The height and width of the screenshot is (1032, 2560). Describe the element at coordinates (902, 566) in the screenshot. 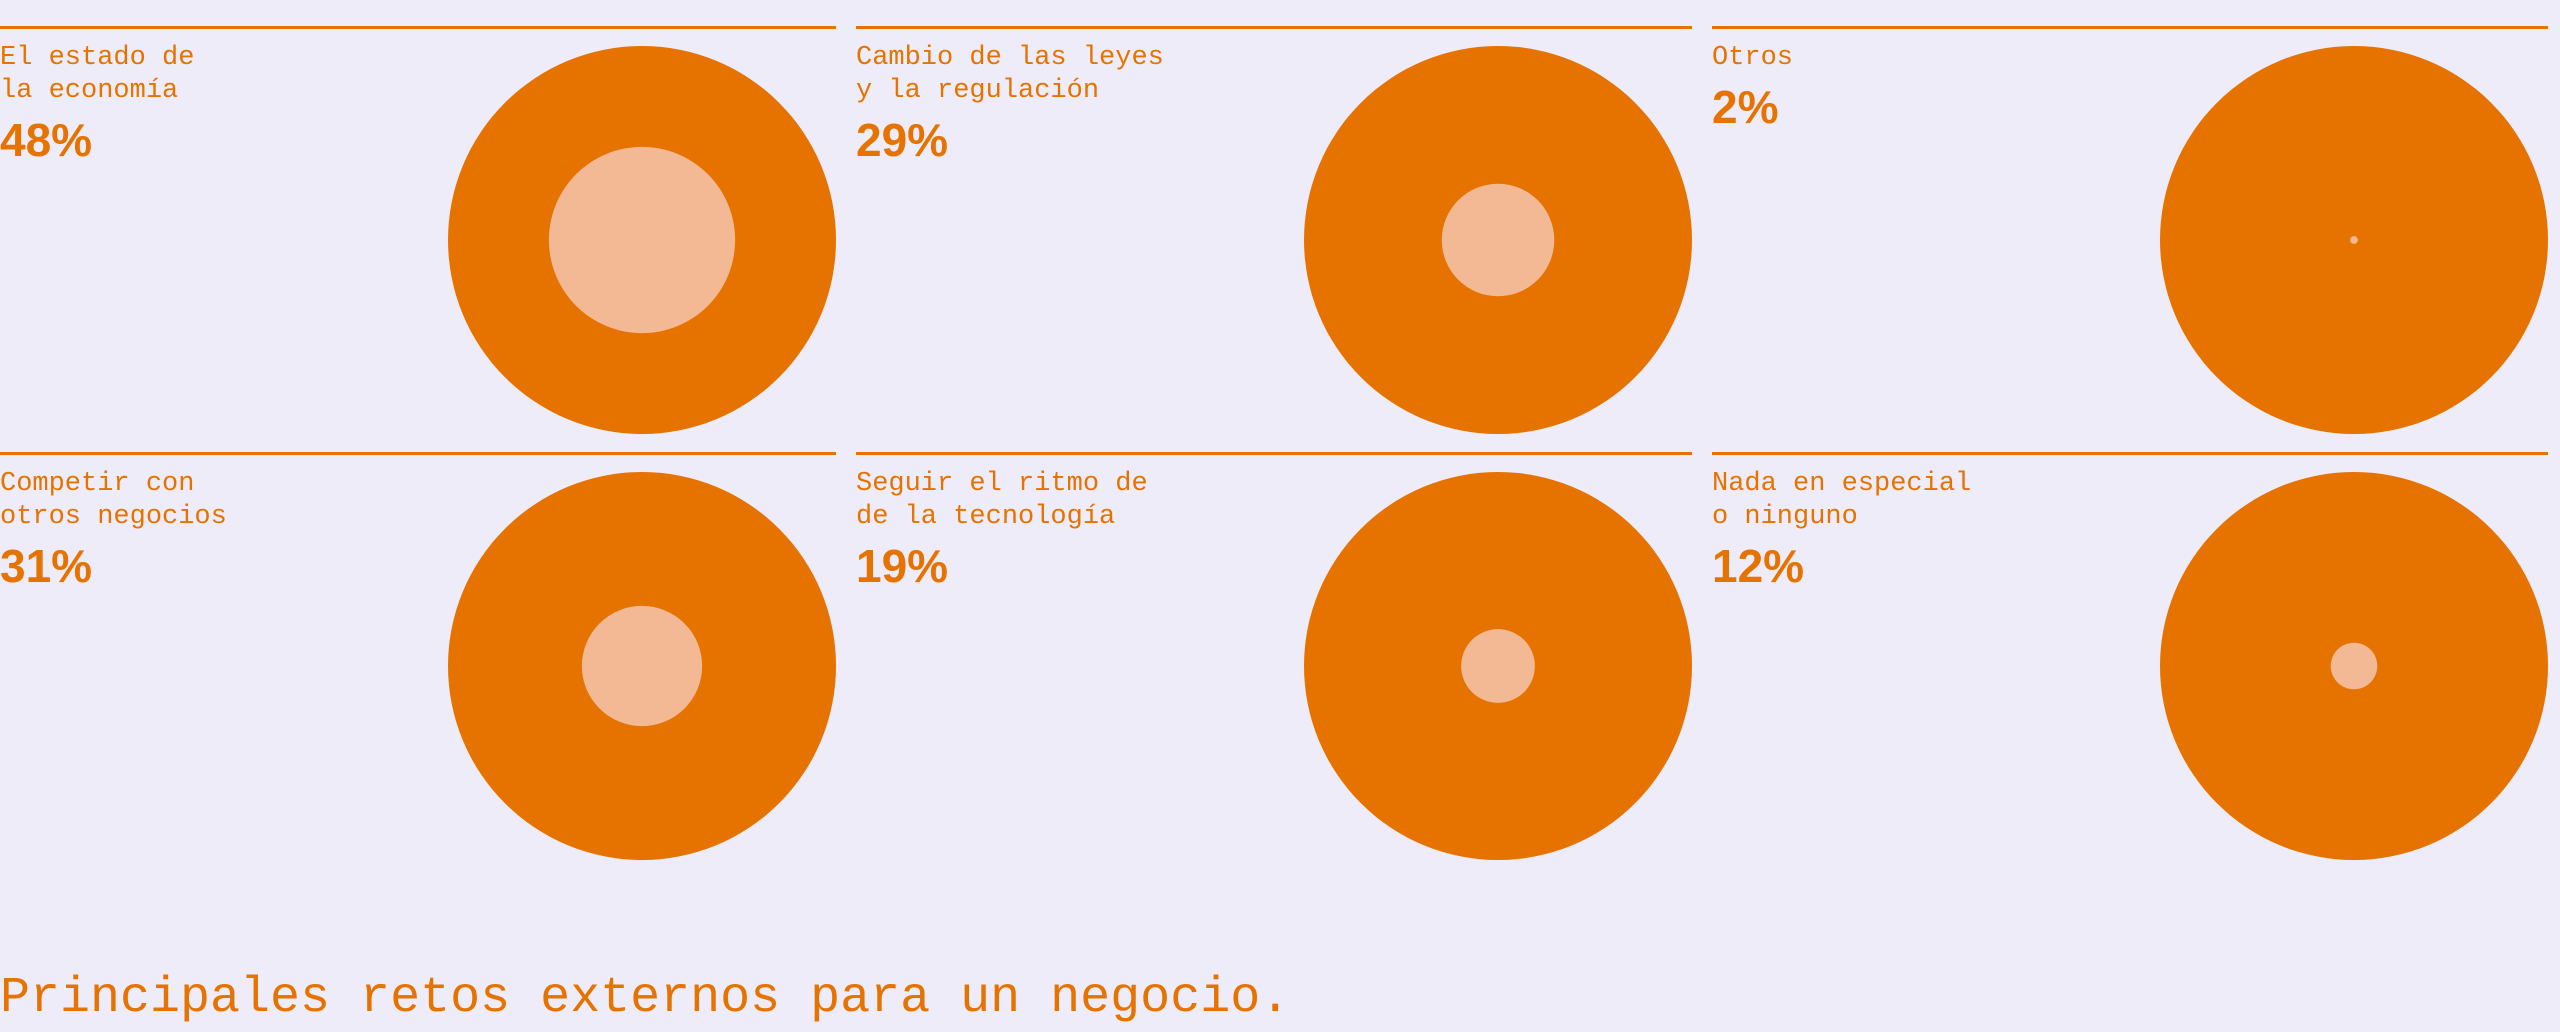

I see `value-label: 19%` at that location.